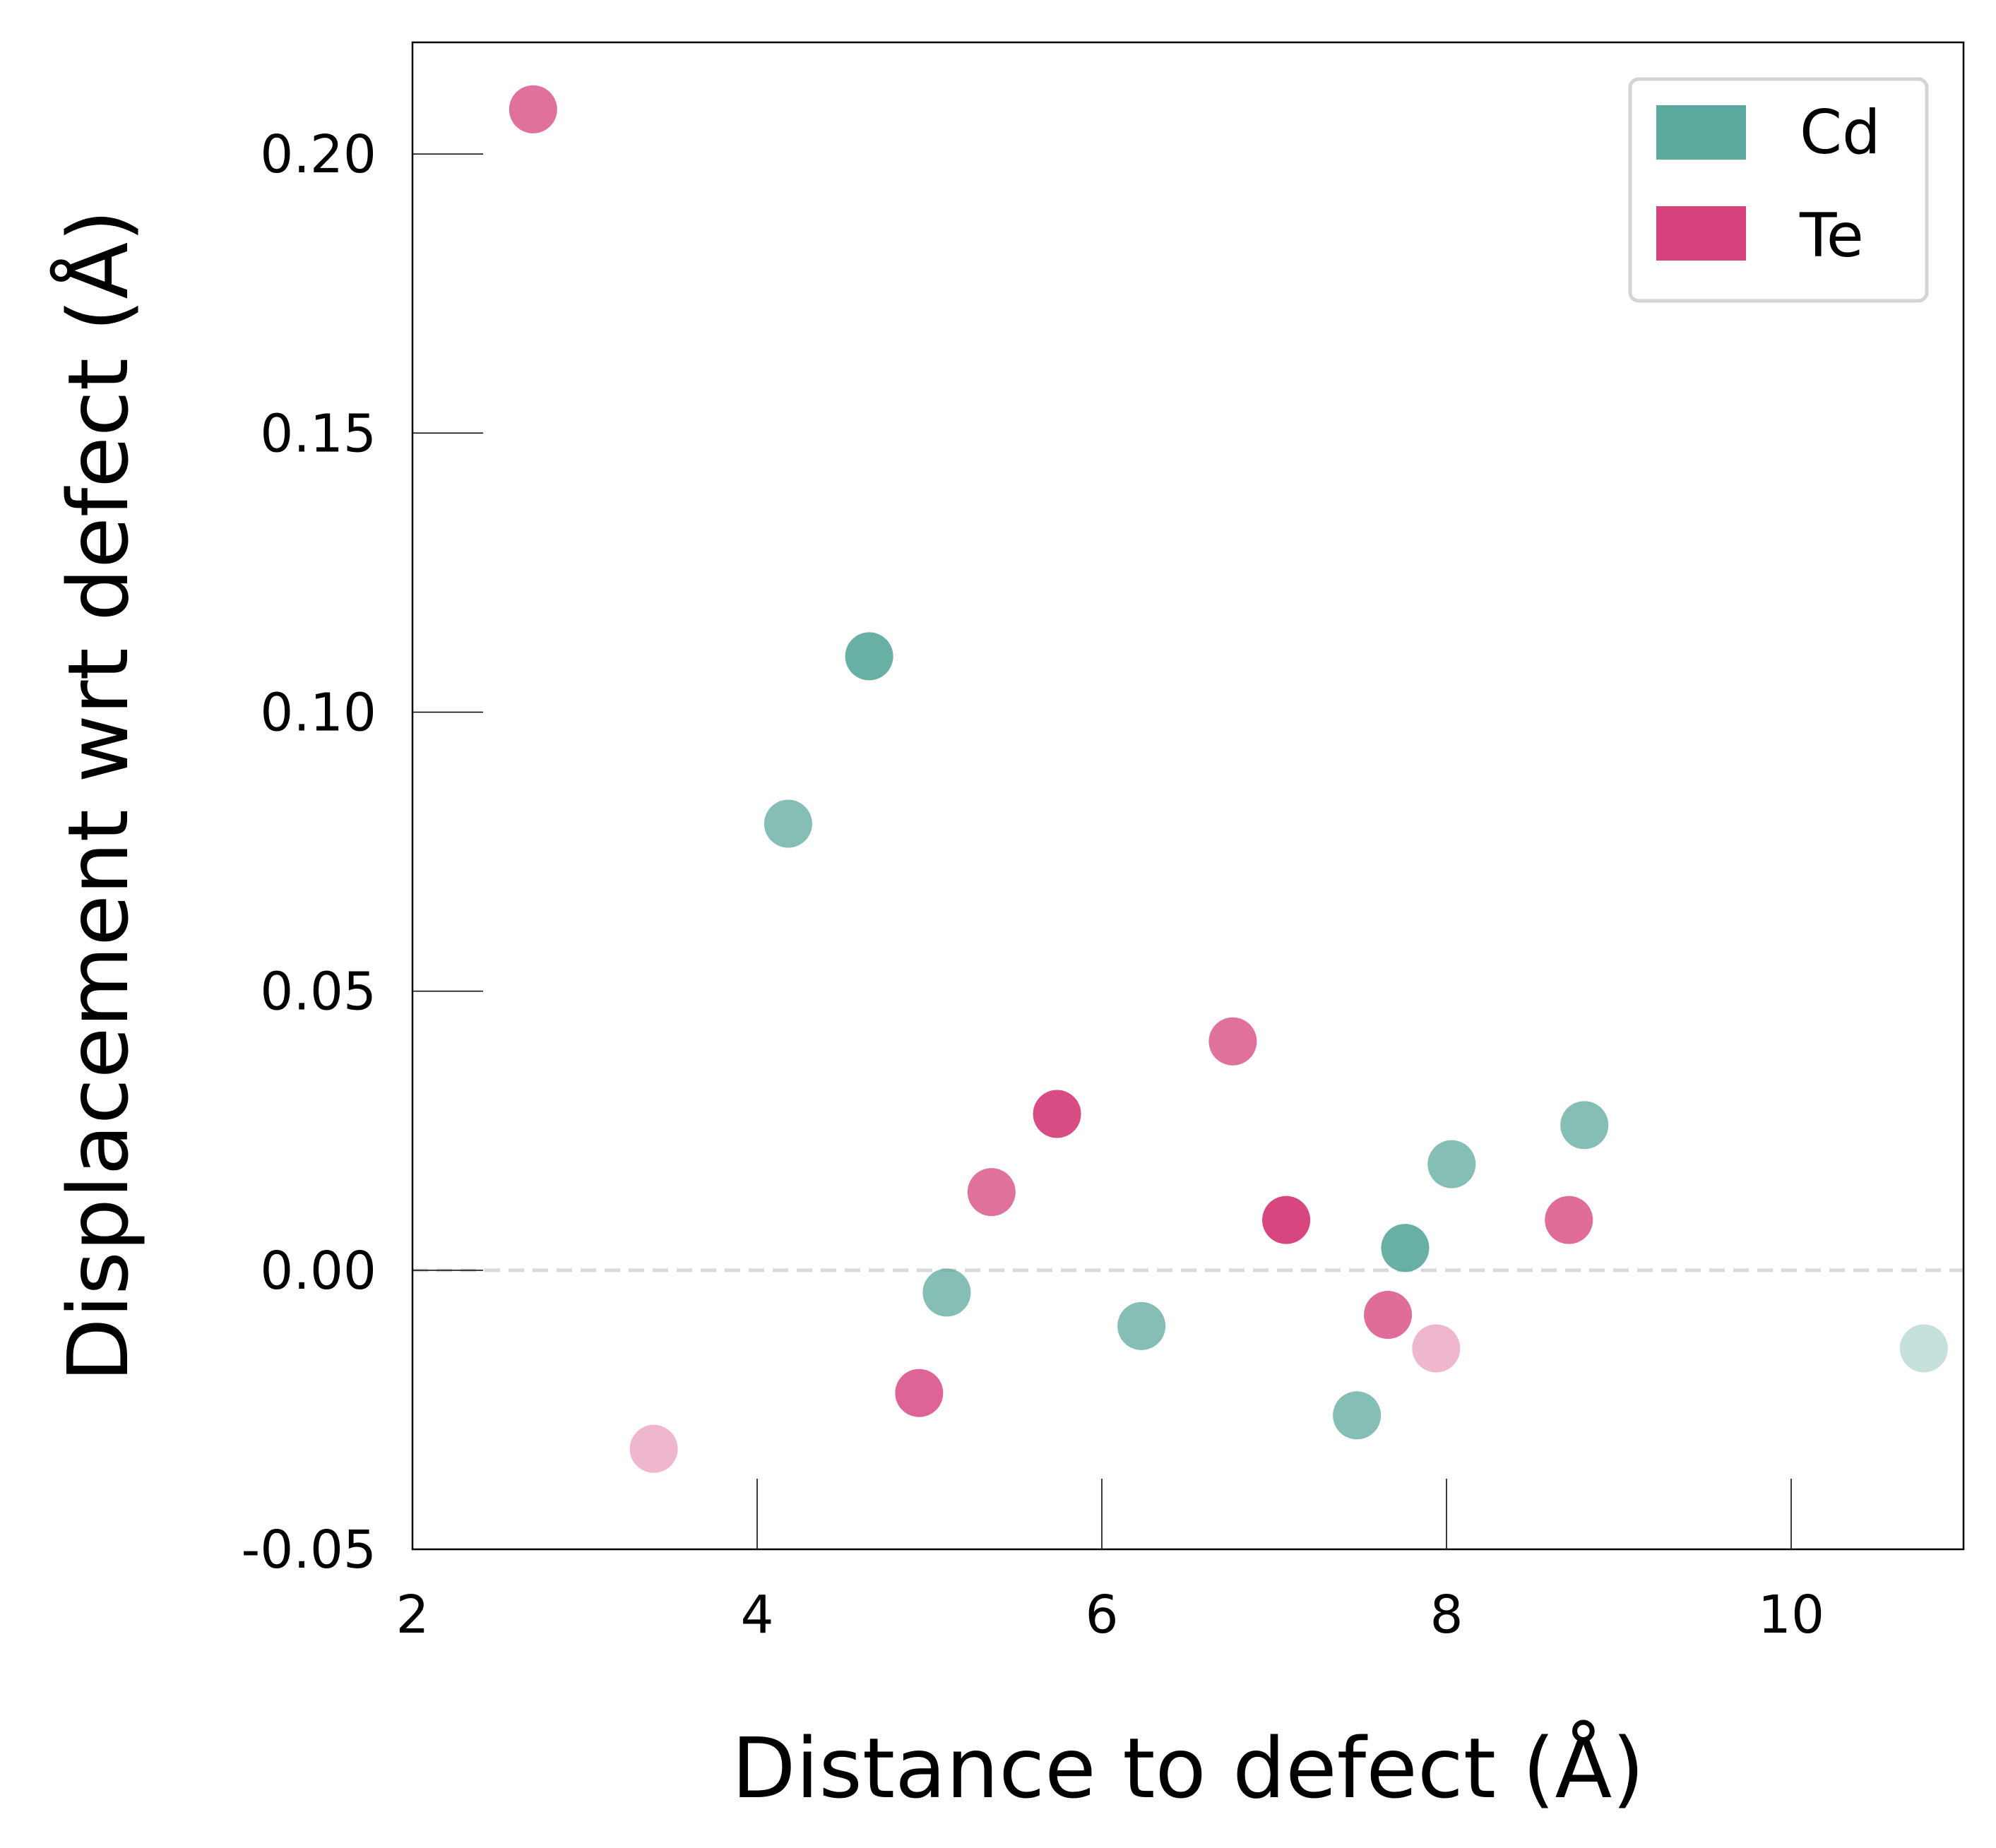 The image size is (1996, 1848). Describe the element at coordinates (309, 1550) in the screenshot. I see `y-tick-label--0.05: -0.05` at that location.